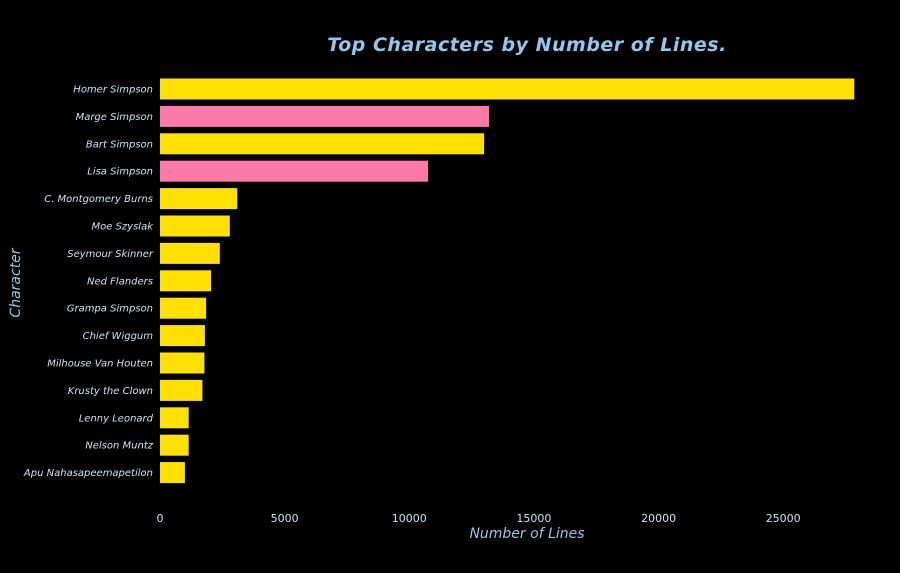  Describe the element at coordinates (285, 518) in the screenshot. I see `x-tick-label: 5000` at that location.